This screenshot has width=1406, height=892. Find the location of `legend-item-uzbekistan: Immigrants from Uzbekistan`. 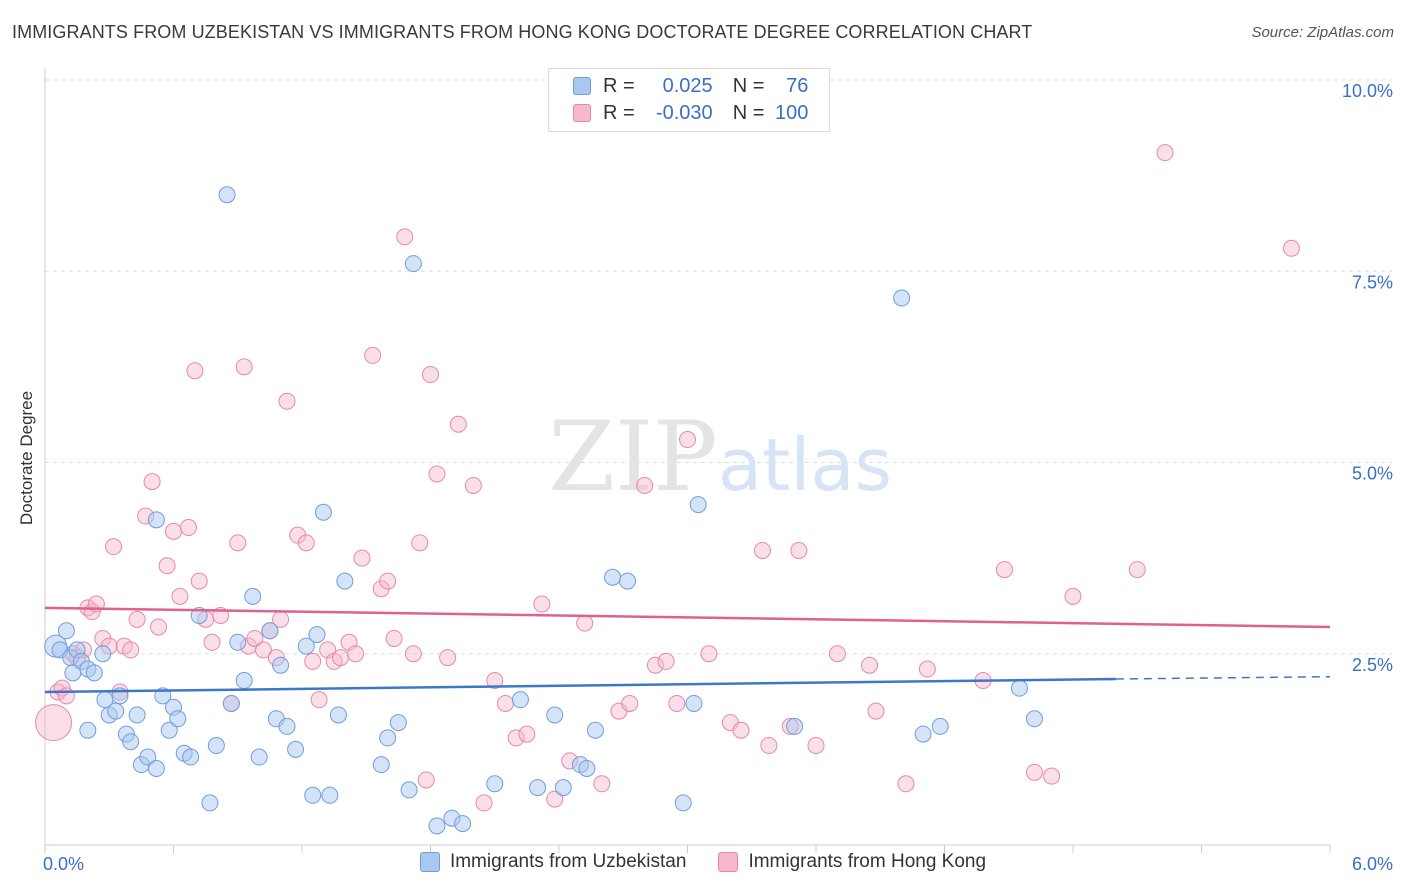

legend-item-uzbekistan: Immigrants from Uzbekistan is located at coordinates (552, 862).